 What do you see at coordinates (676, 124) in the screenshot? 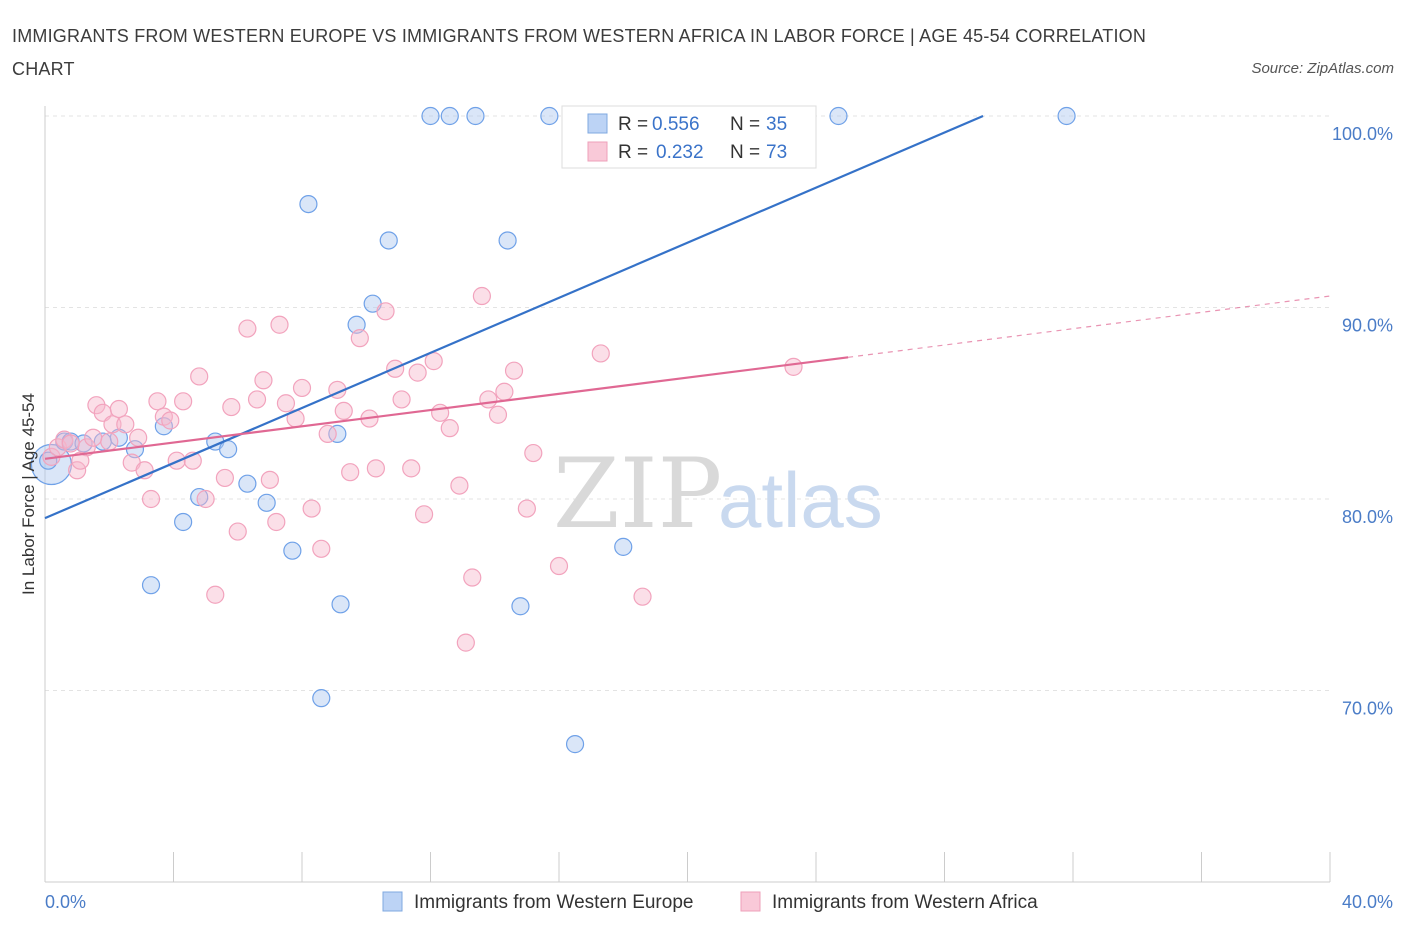
I see `legend-r-value-1: 0.556` at bounding box center [676, 124].